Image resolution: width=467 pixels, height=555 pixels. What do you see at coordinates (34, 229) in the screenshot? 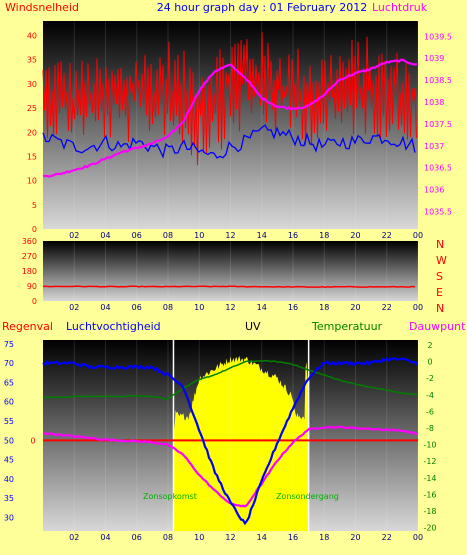
I see `wind-tick-label: 0` at bounding box center [34, 229].